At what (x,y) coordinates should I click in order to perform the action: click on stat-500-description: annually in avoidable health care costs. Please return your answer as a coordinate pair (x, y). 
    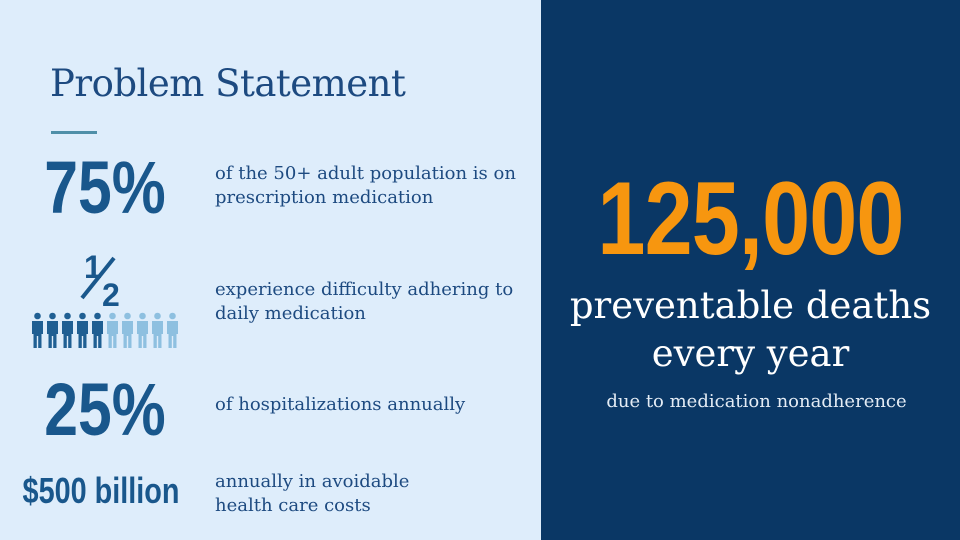
    Looking at the image, I should click on (312, 493).